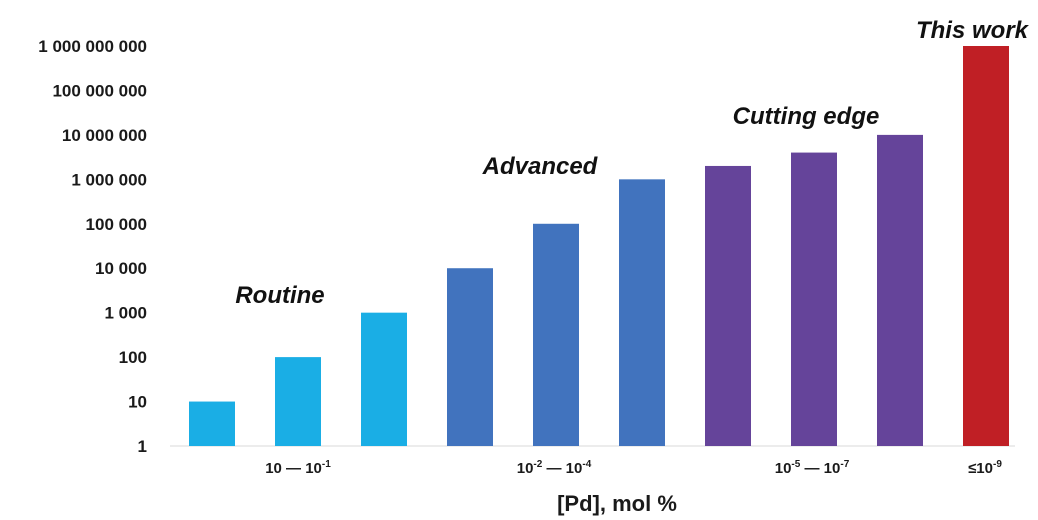 The width and height of the screenshot is (1038, 520). I want to click on y-tick-label: 1 000 000, so click(109, 179).